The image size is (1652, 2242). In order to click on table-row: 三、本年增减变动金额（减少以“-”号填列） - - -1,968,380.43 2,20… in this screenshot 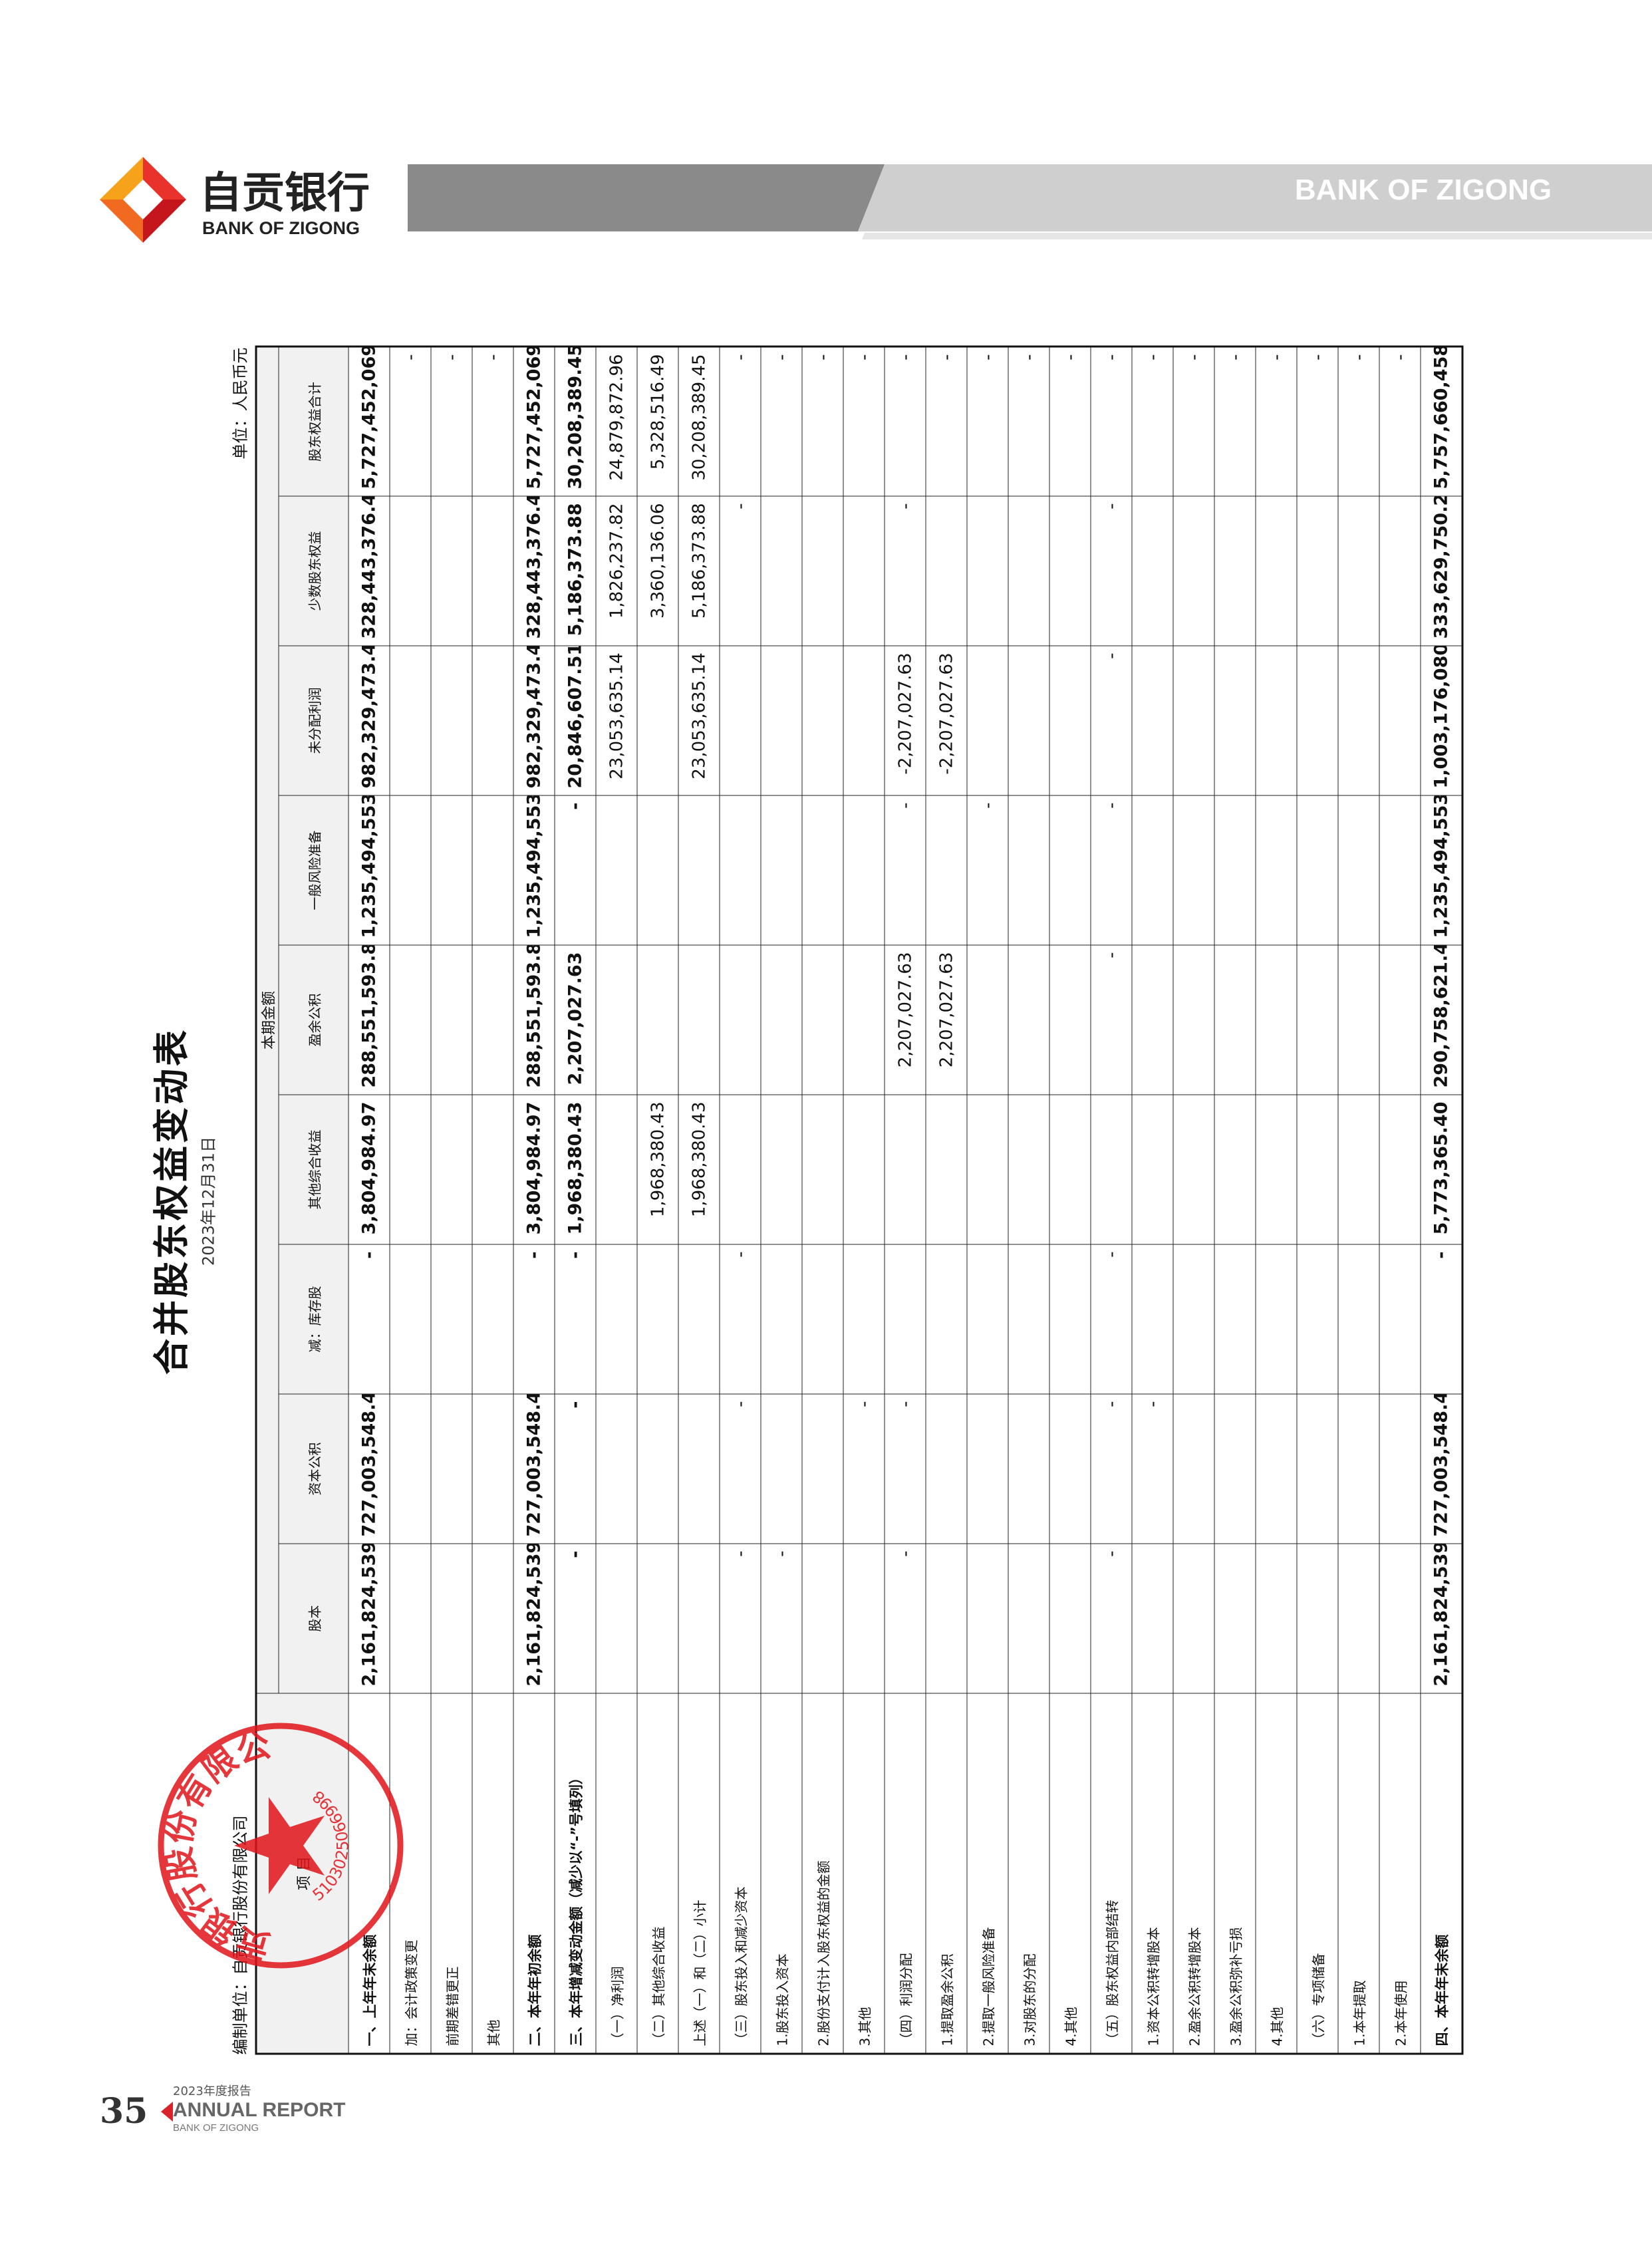, I will do `click(575, 1200)`.